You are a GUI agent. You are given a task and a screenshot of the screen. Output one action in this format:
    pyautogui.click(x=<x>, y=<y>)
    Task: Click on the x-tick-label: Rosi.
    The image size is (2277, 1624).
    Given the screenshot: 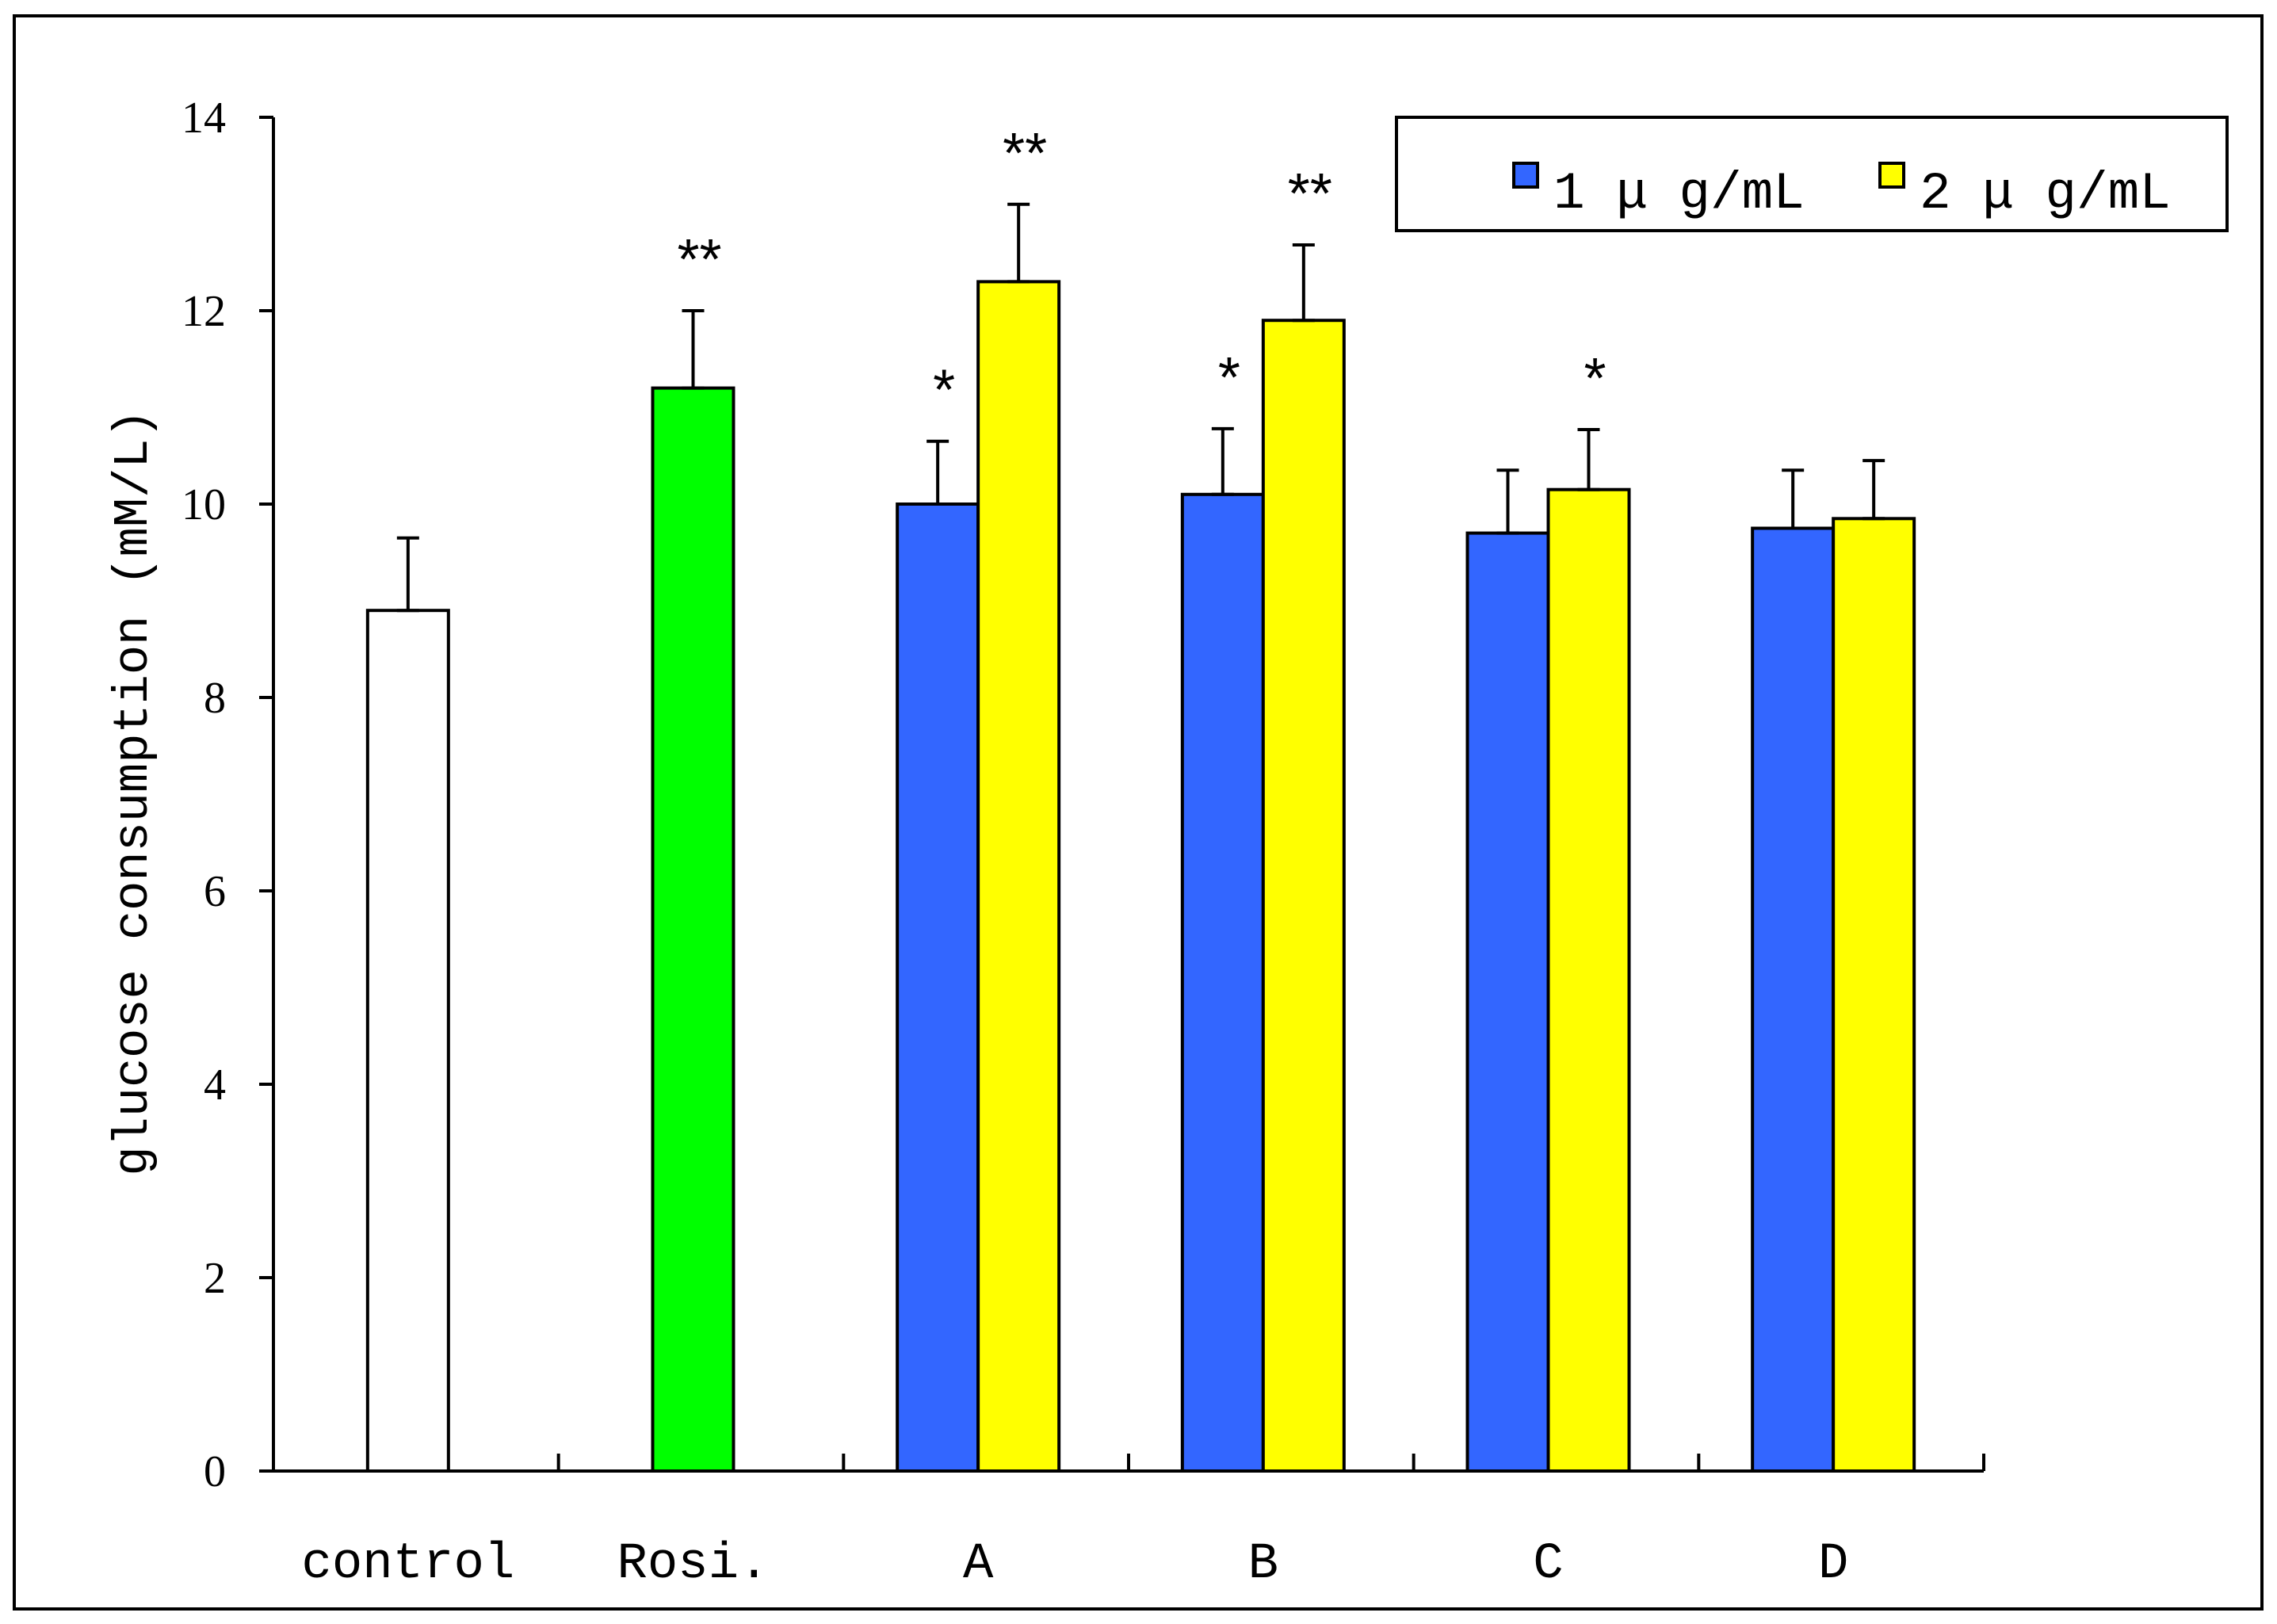 What is the action you would take?
    pyautogui.click(x=693, y=1564)
    